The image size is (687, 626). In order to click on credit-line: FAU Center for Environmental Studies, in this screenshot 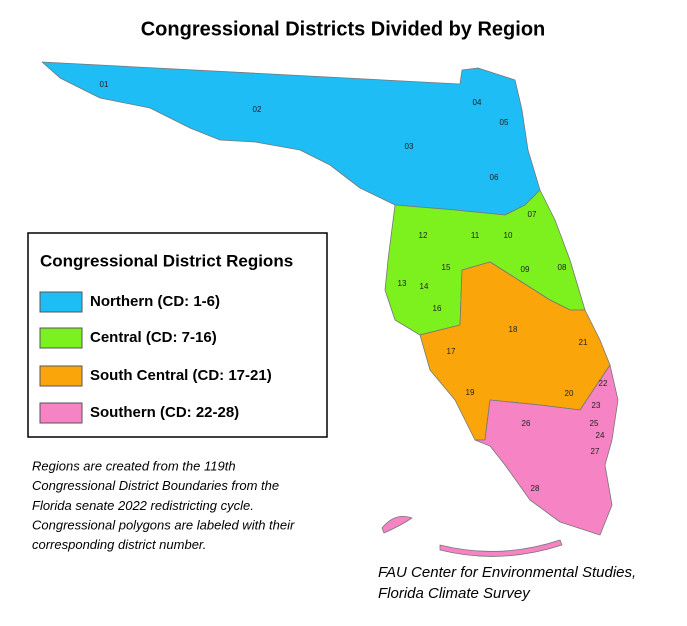, I will do `click(507, 572)`.